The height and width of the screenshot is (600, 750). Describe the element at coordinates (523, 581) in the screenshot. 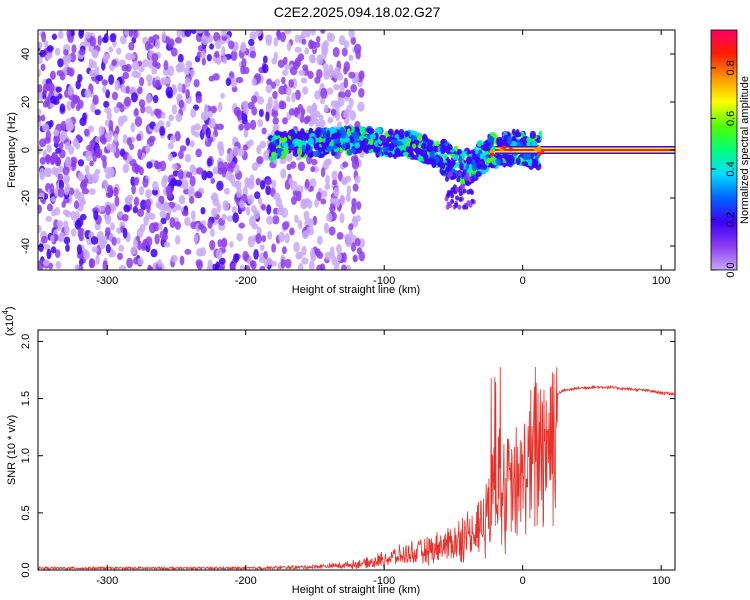

I see `x-tick-label: 0` at that location.